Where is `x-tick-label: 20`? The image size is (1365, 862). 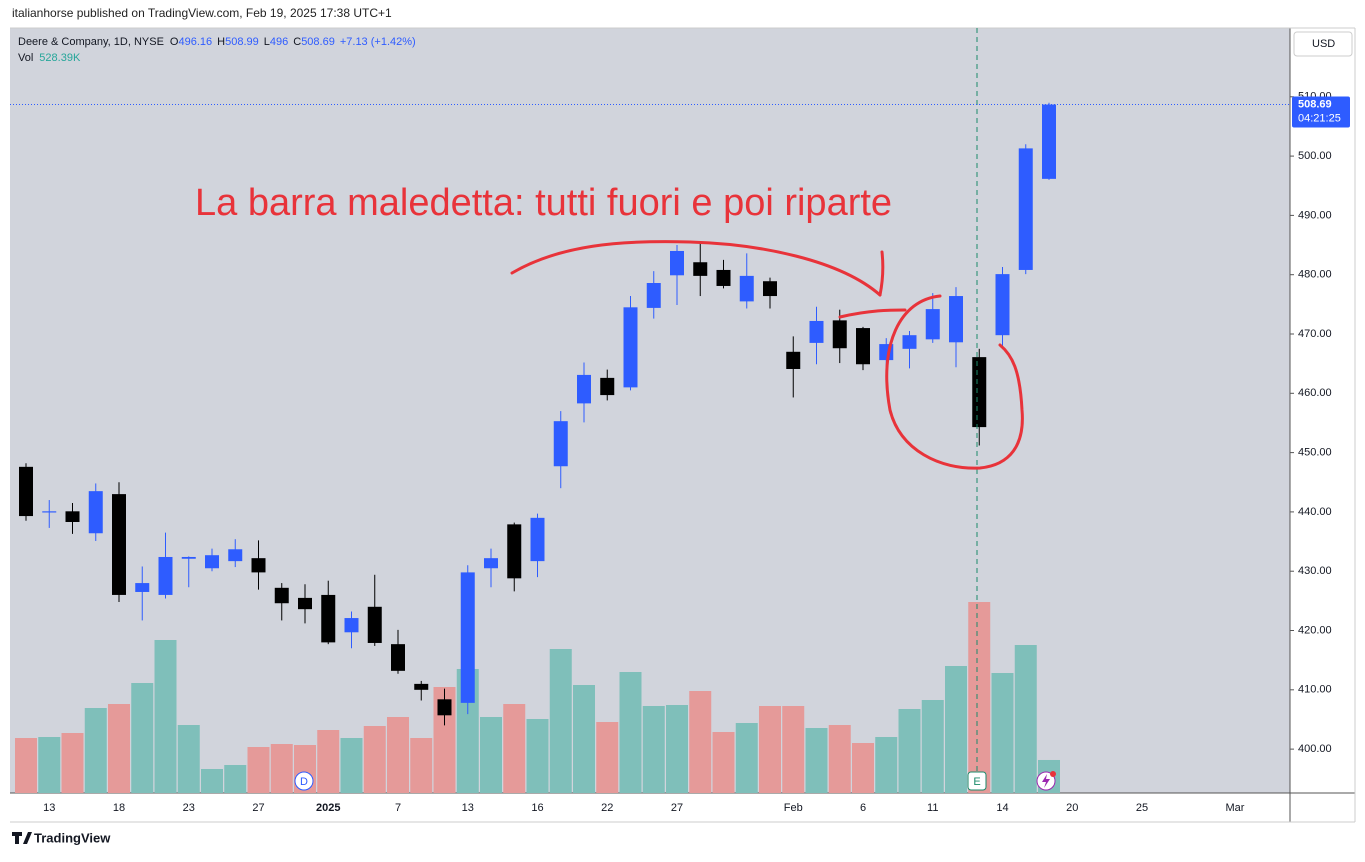 x-tick-label: 20 is located at coordinates (1072, 808).